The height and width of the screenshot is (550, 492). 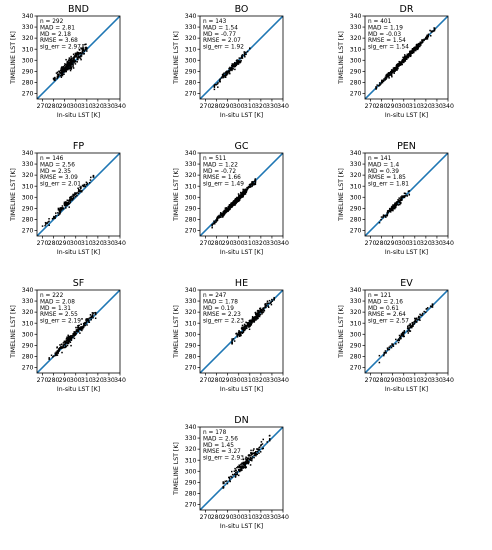 What do you see at coordinates (87, 380) in the screenshot?
I see `x-tick-label: 310` at bounding box center [87, 380].